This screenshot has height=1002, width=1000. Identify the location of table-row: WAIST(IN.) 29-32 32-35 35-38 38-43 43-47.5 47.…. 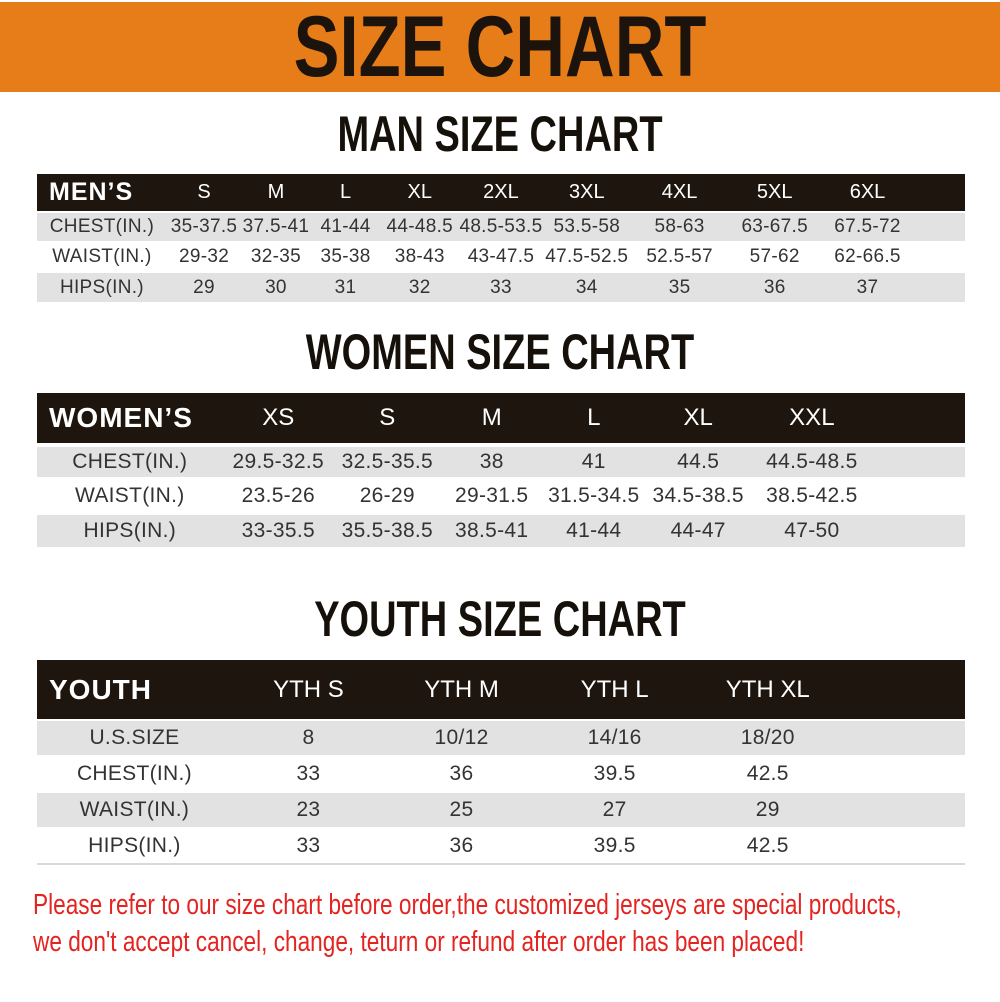
(501, 257).